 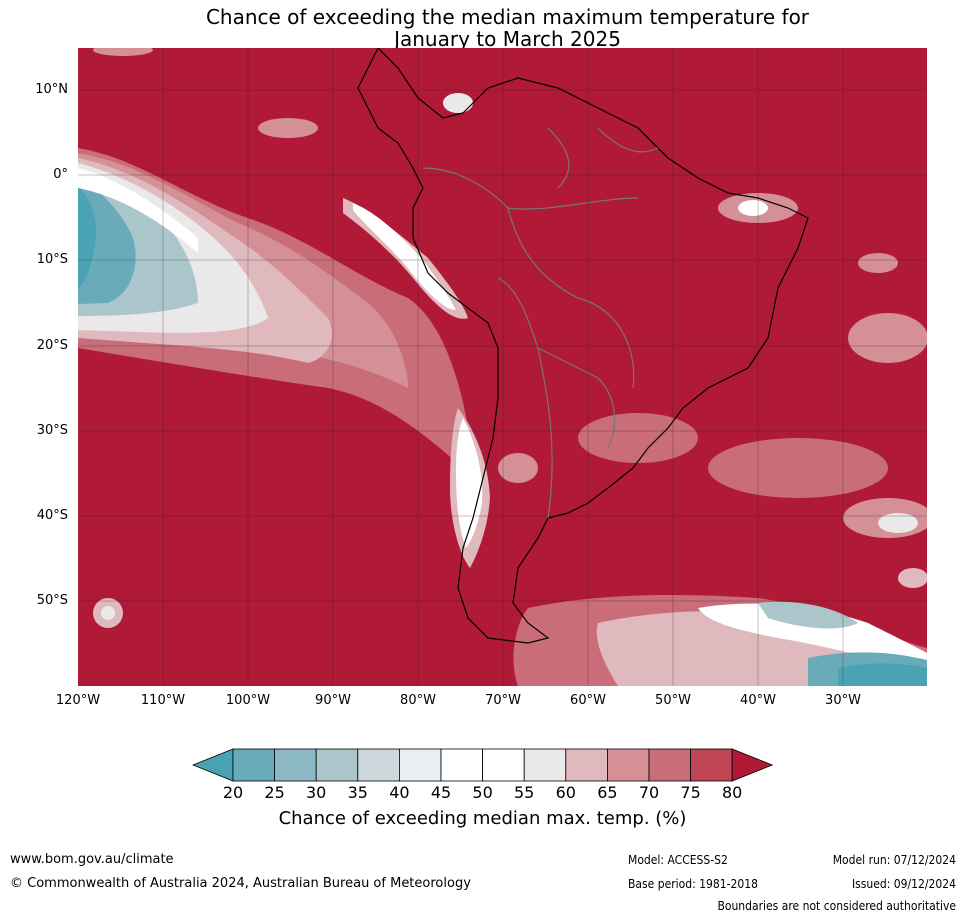 I want to click on colorbar-tick-label: 75, so click(x=690, y=792).